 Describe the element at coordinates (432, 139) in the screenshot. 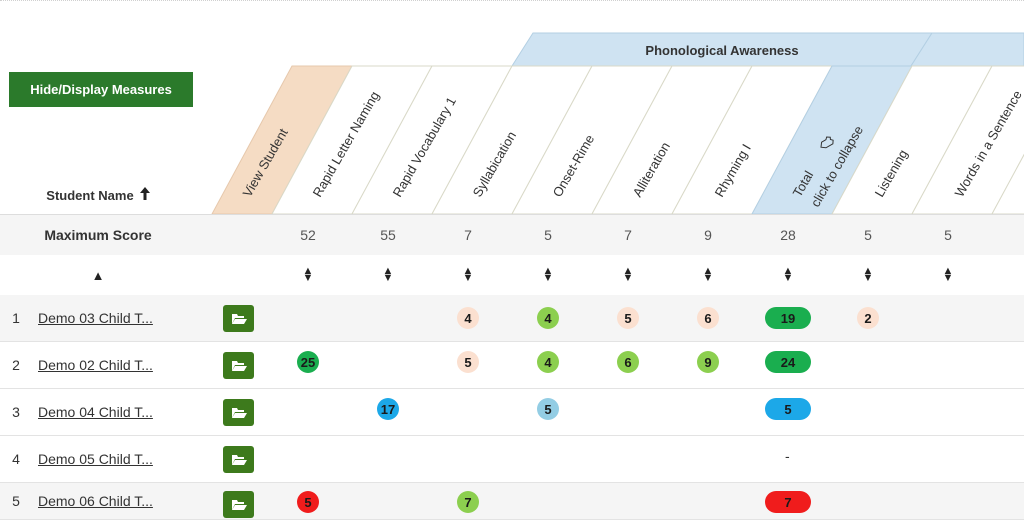

I see `column-header-rapid-vocabulary` at that location.